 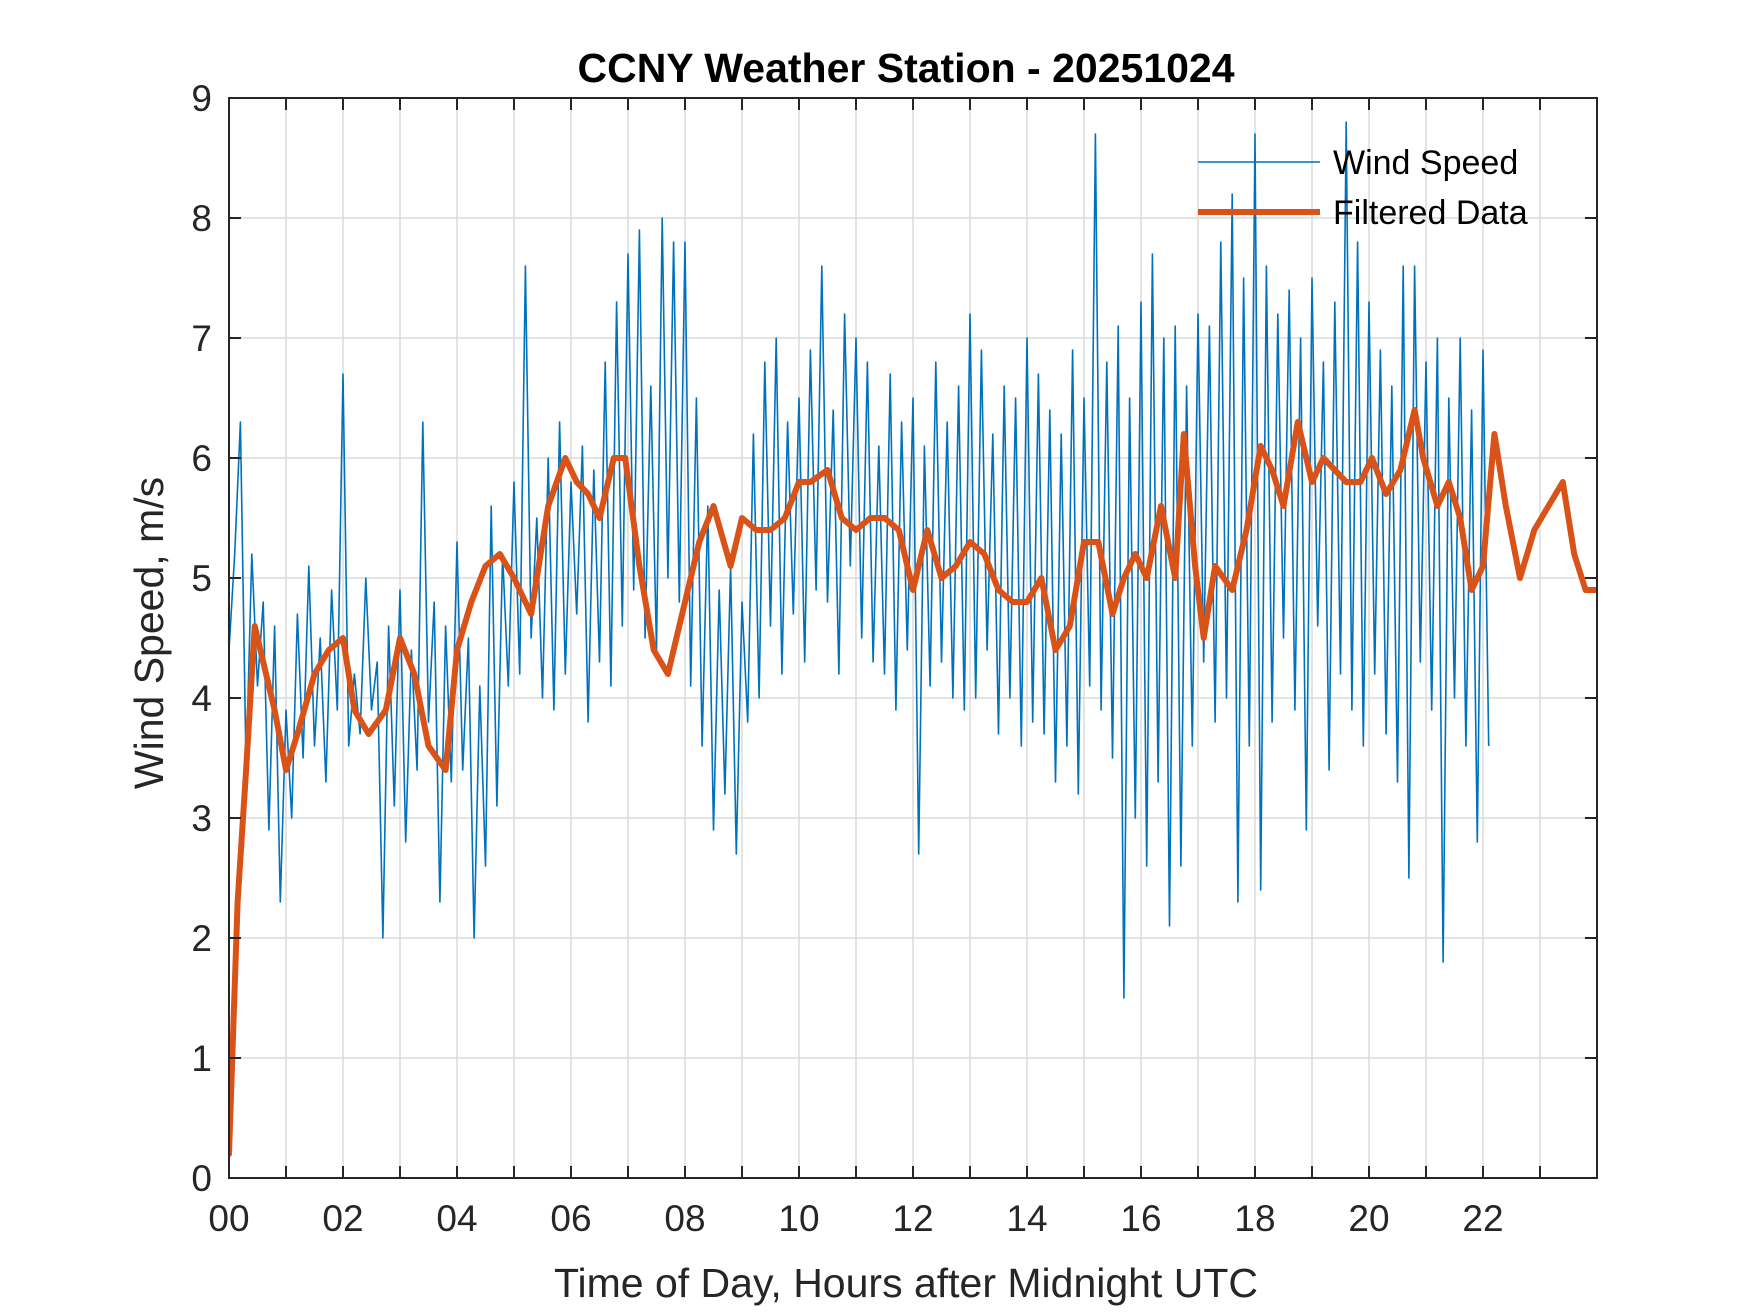 I want to click on legend: Wind Speed Filtered Data, so click(x=1363, y=188).